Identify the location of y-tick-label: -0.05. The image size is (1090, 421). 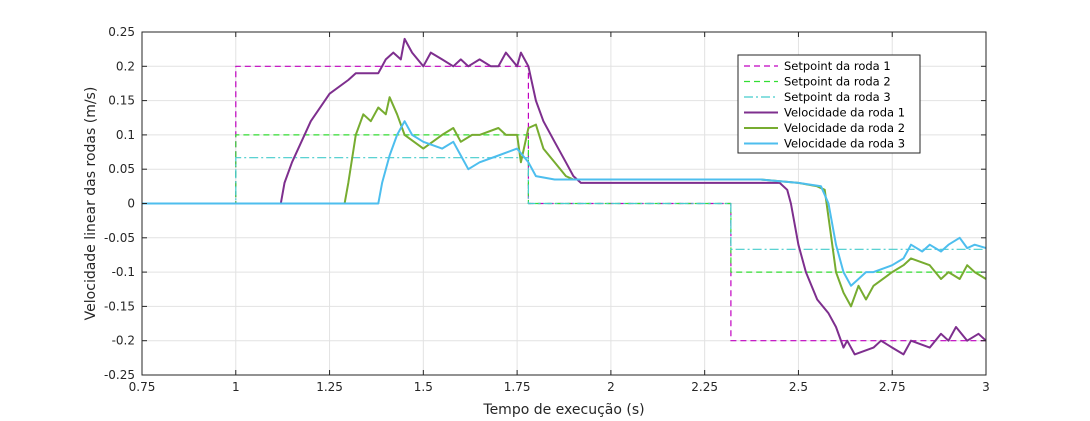
(119, 238).